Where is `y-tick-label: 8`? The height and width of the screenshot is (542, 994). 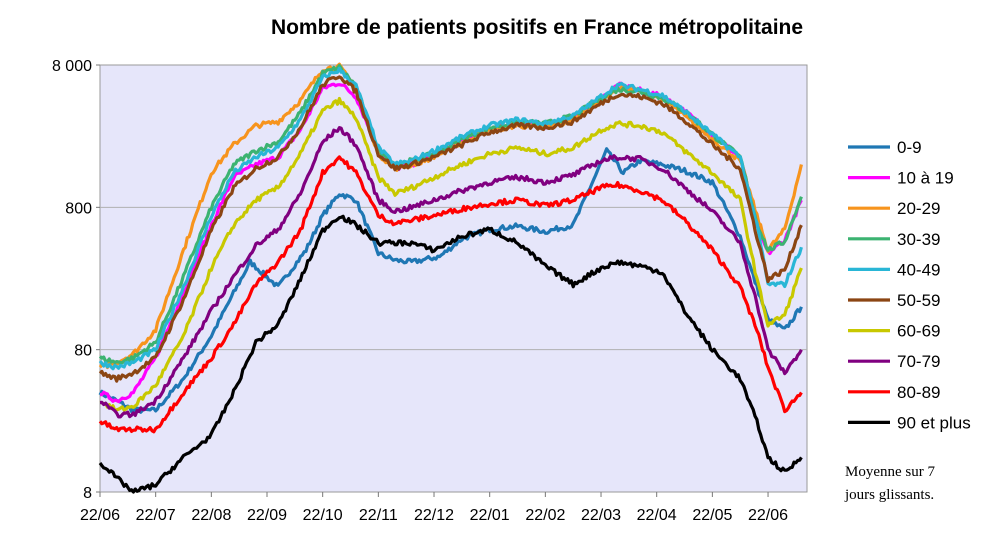 y-tick-label: 8 is located at coordinates (87, 493).